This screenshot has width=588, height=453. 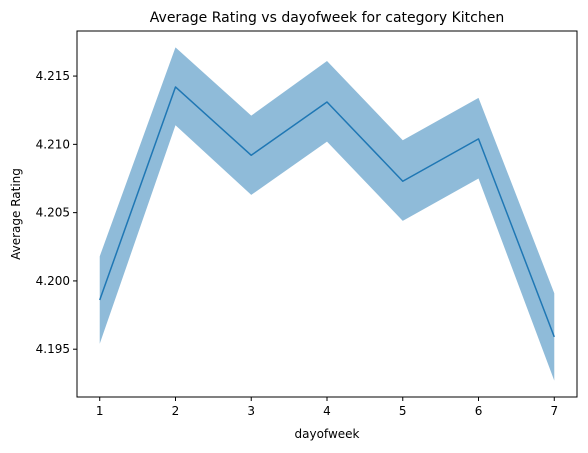 What do you see at coordinates (327, 411) in the screenshot?
I see `x-tick-label: 4` at bounding box center [327, 411].